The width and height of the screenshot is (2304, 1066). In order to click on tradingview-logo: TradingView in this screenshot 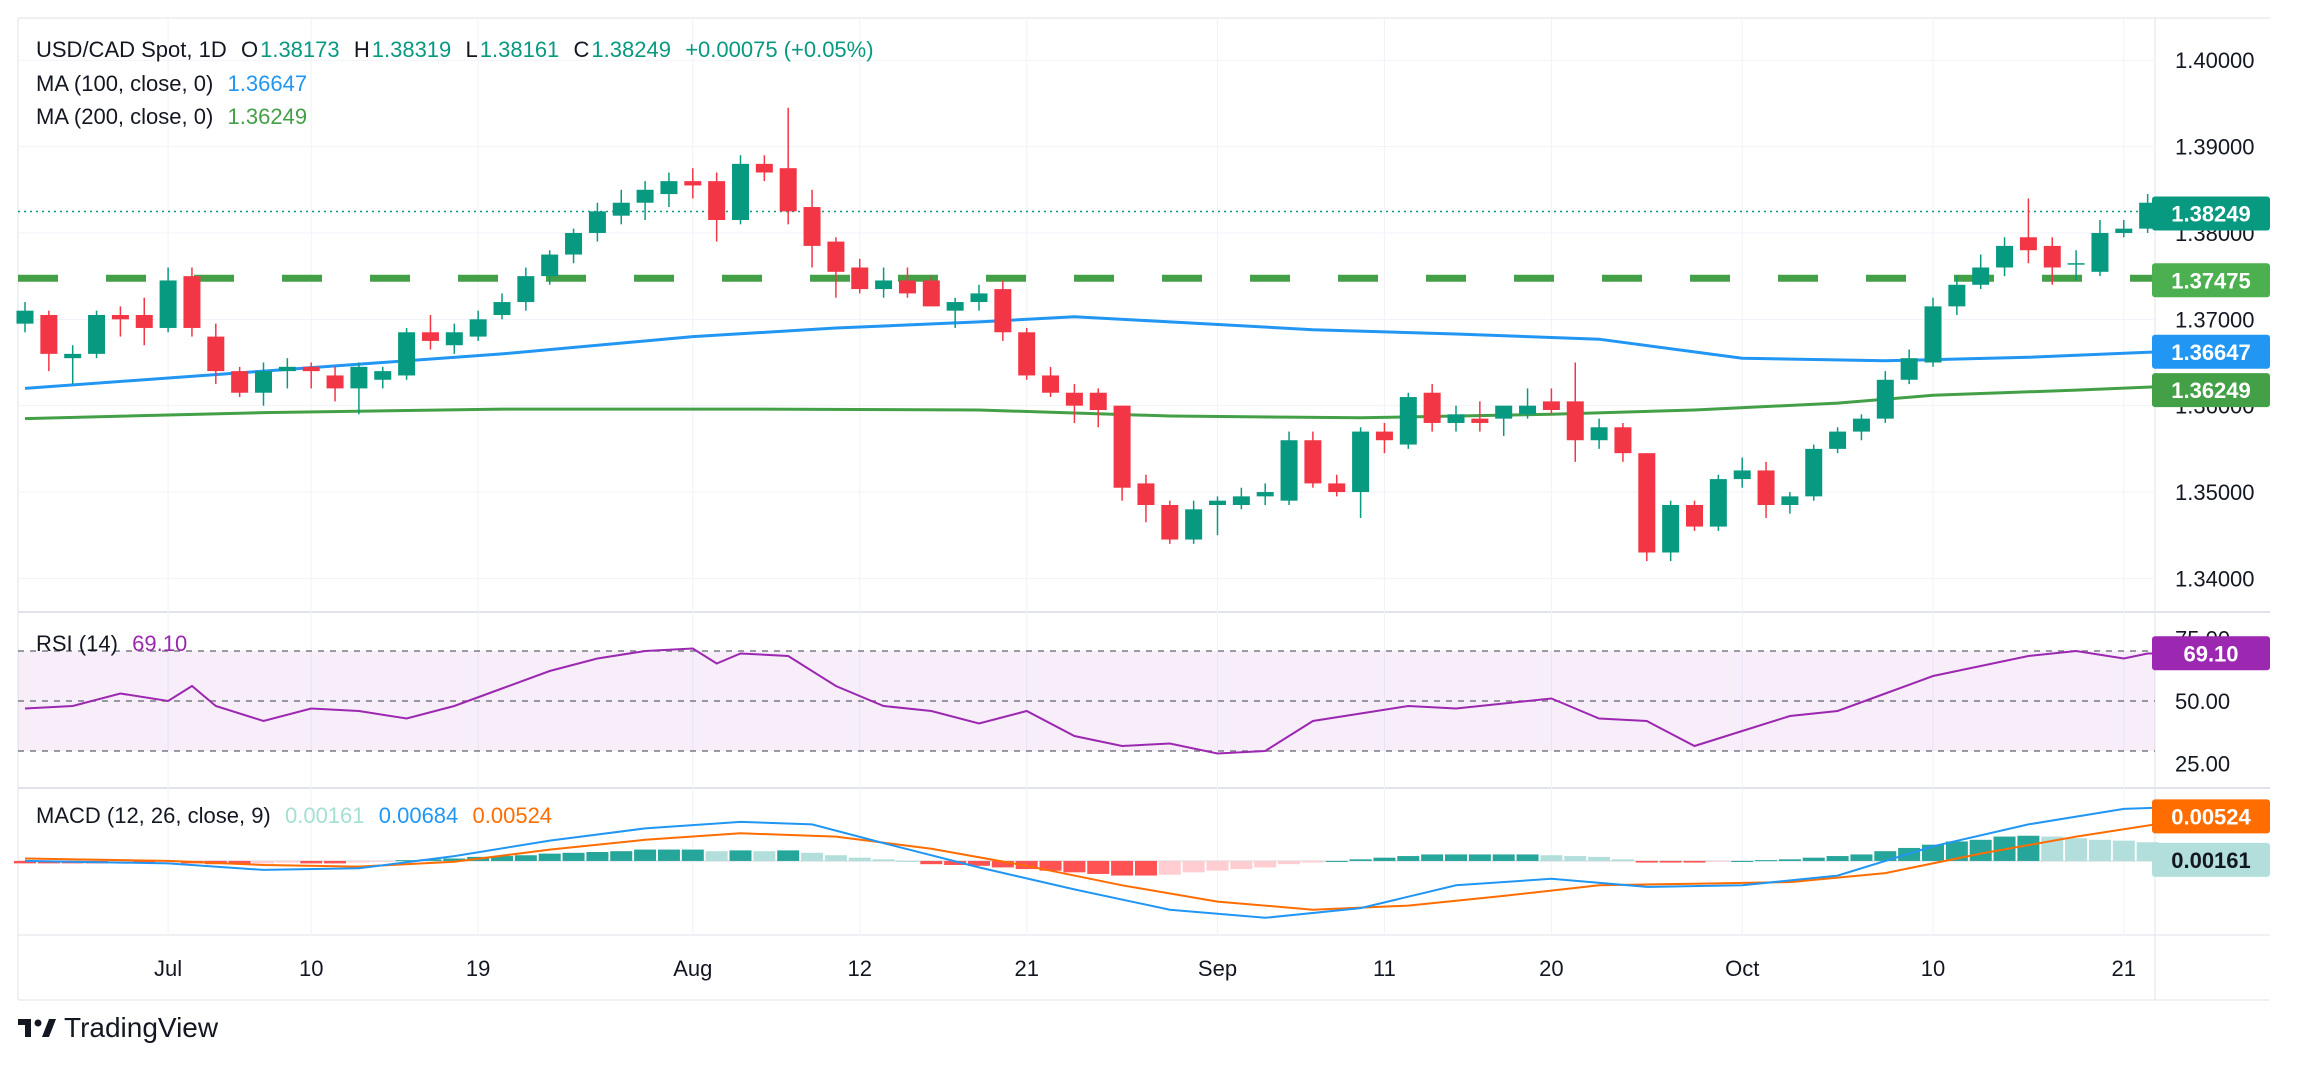, I will do `click(118, 1028)`.